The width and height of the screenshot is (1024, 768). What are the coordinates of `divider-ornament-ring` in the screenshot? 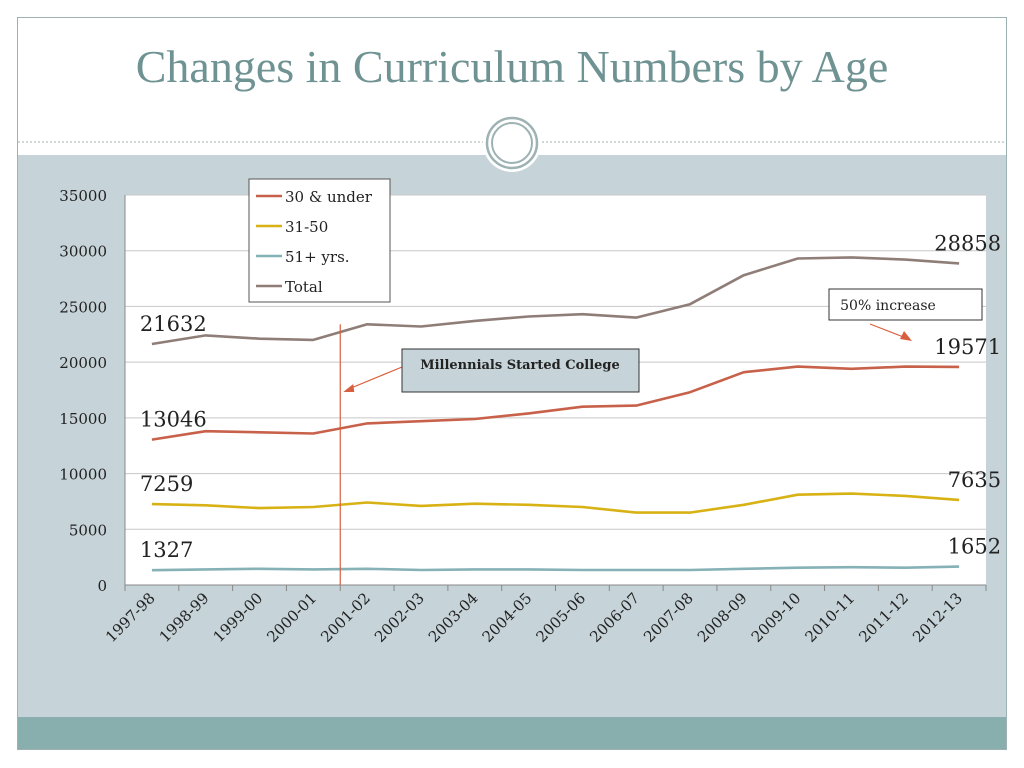 It's located at (512, 143).